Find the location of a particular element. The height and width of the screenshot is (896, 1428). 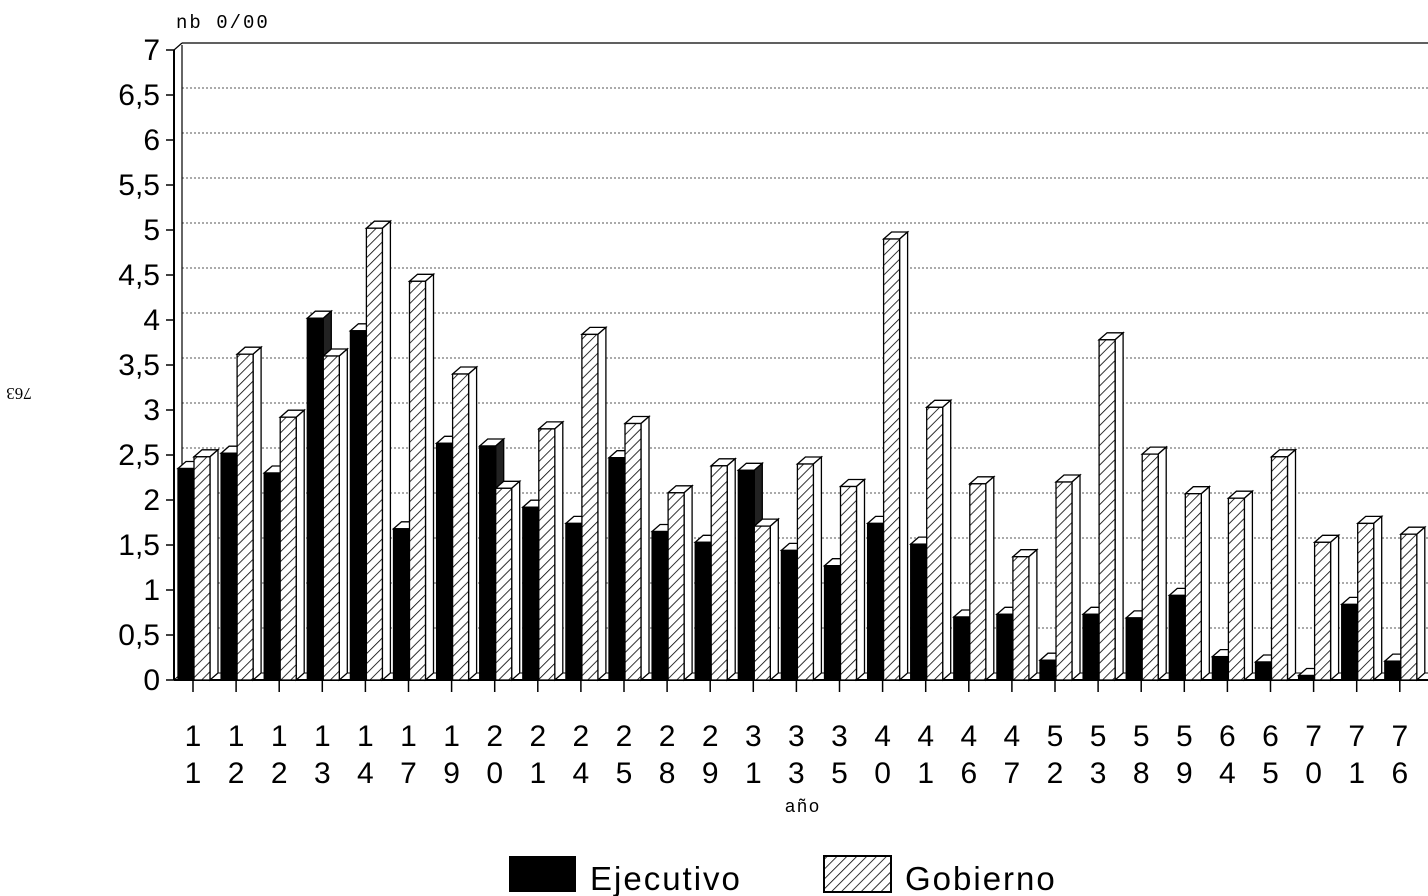

legend: Ejecutivo Gobierno is located at coordinates (782, 875).